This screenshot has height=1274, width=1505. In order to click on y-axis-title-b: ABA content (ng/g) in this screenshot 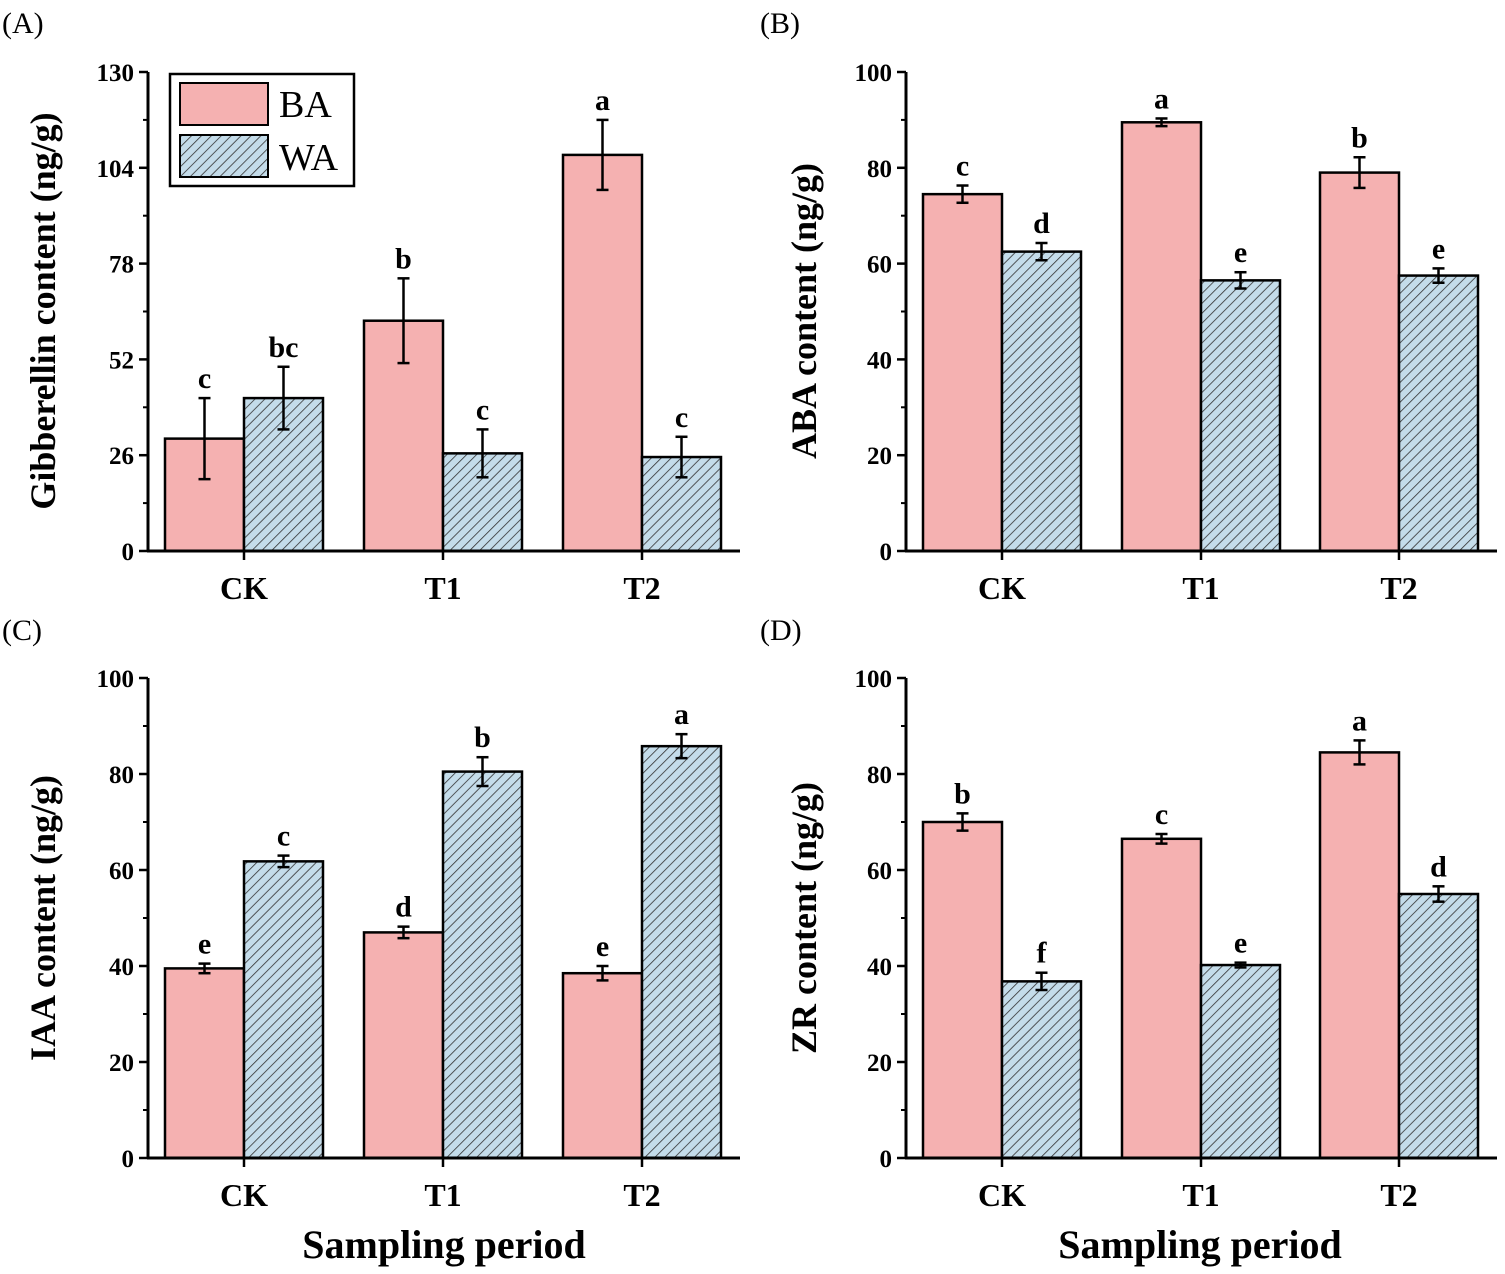, I will do `click(804, 311)`.